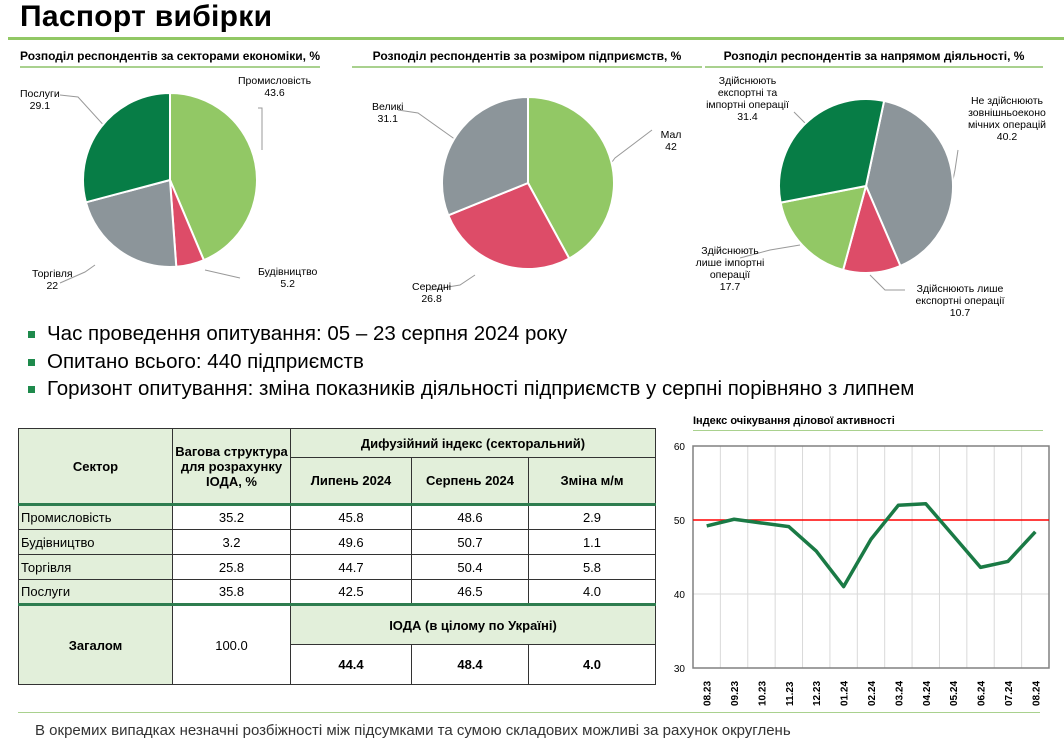  What do you see at coordinates (231, 644) in the screenshot?
I see `total-weight: 100.0` at bounding box center [231, 644].